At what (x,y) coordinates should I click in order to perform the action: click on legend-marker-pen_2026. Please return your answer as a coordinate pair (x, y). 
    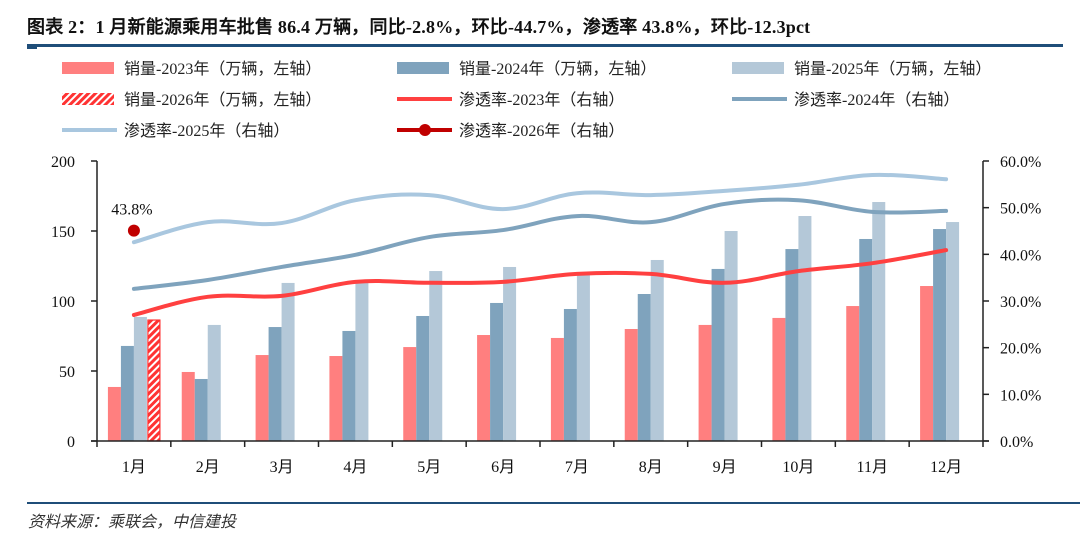
    Looking at the image, I should click on (425, 130).